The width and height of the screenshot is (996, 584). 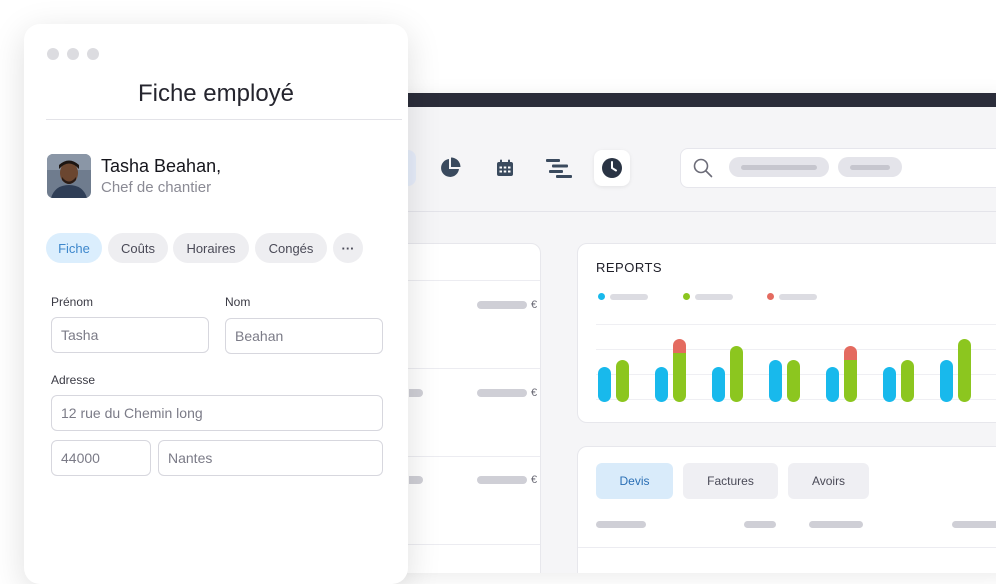 I want to click on card-title: Fiche employé, so click(x=216, y=93).